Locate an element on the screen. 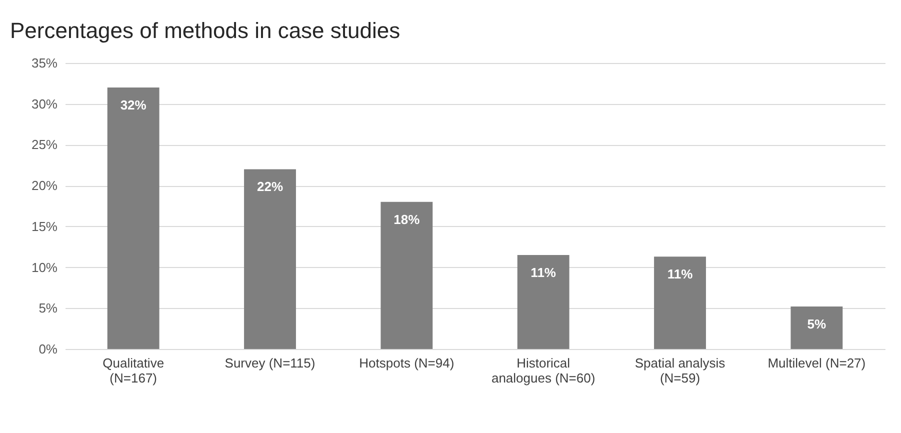 Image resolution: width=901 pixels, height=433 pixels. y-tick-label: 15% is located at coordinates (44, 226).